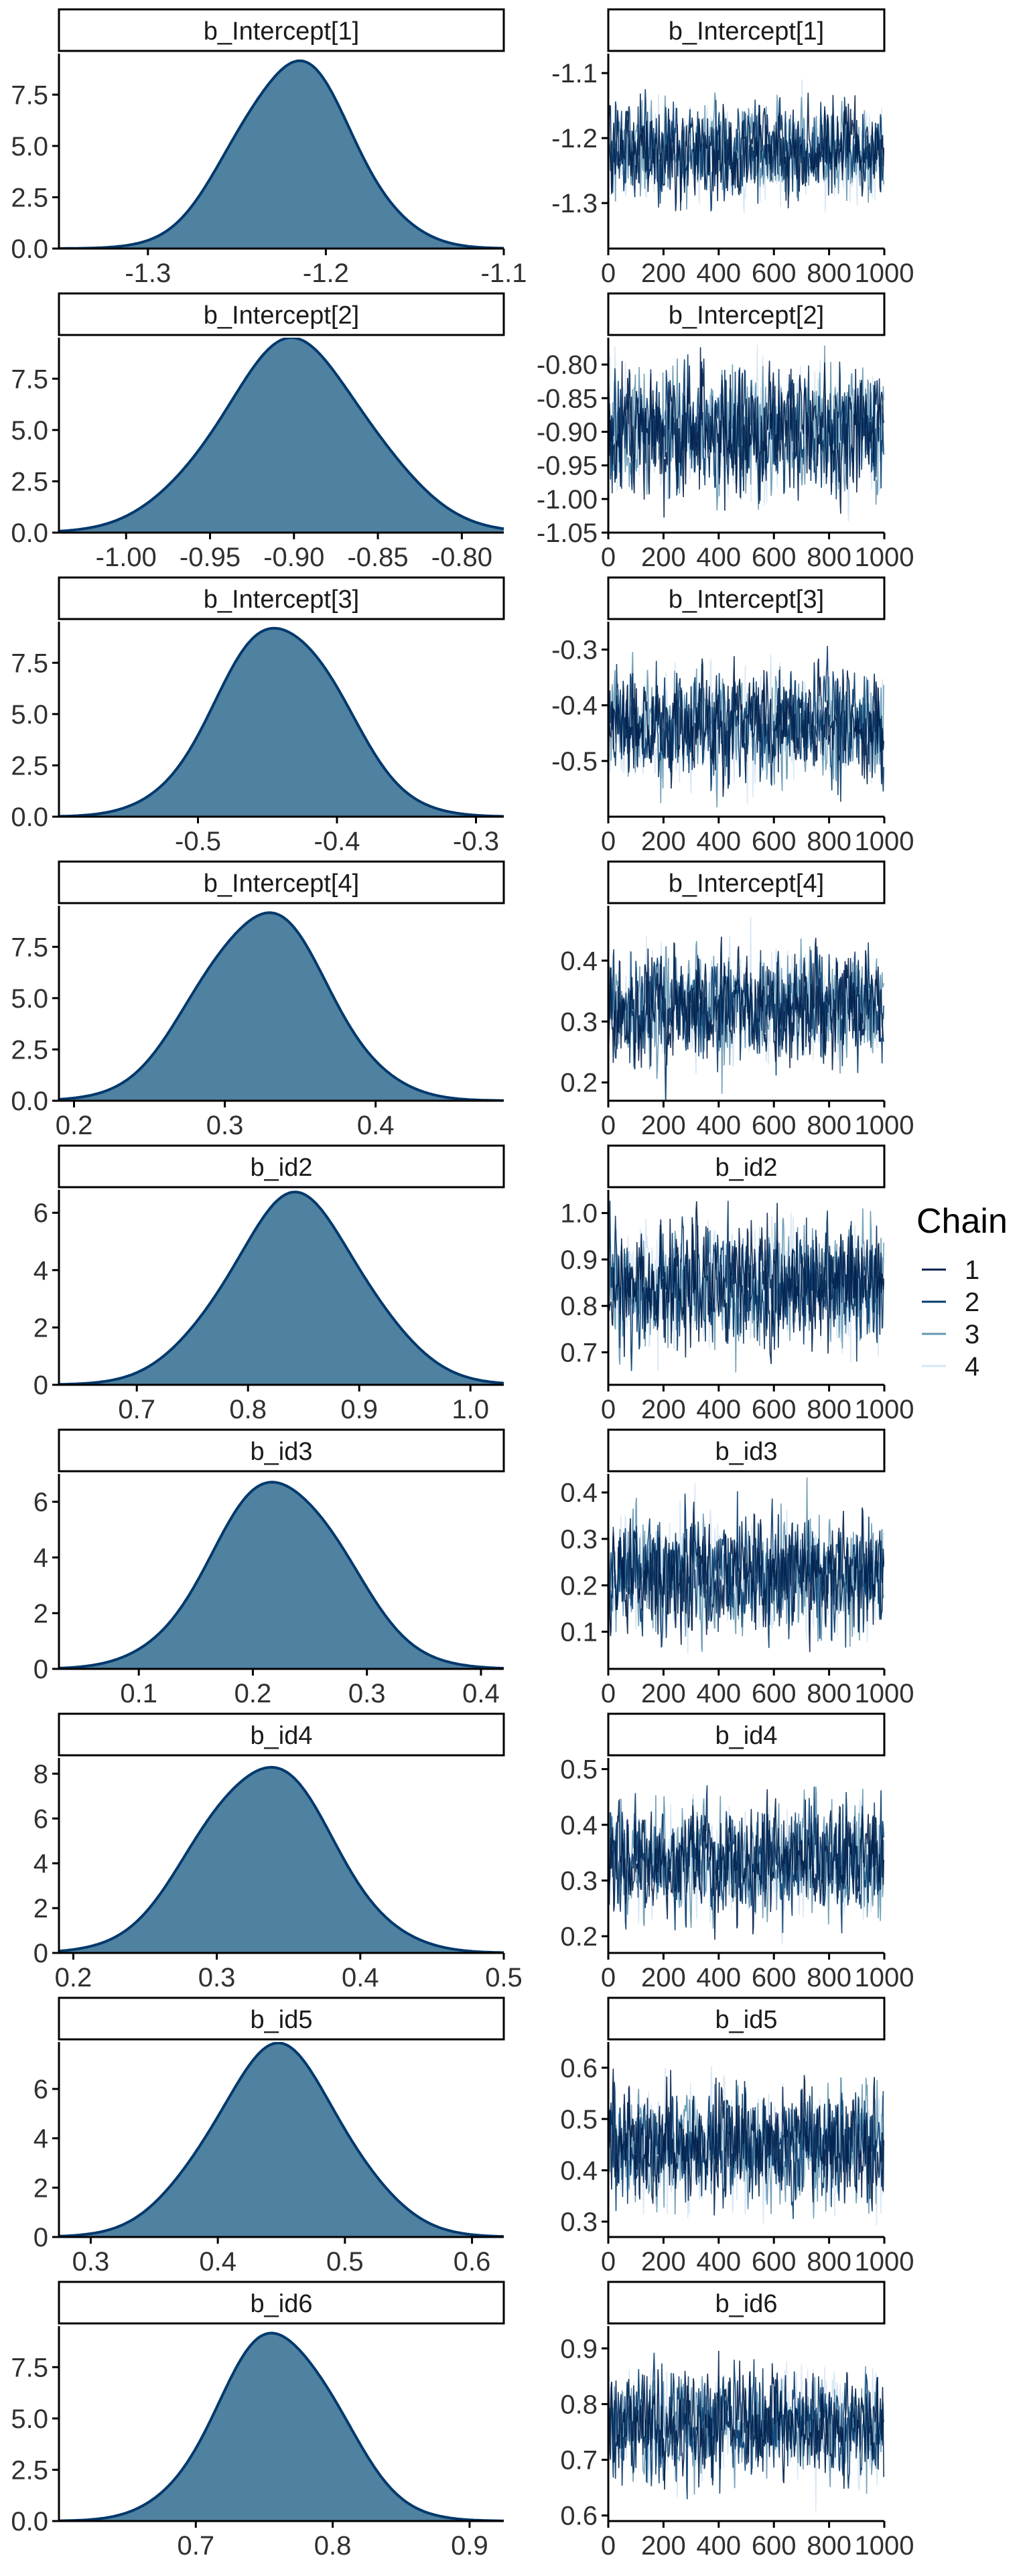 The height and width of the screenshot is (2576, 1029). Describe the element at coordinates (326, 273) in the screenshot. I see `x-tick-label: -1.2` at that location.